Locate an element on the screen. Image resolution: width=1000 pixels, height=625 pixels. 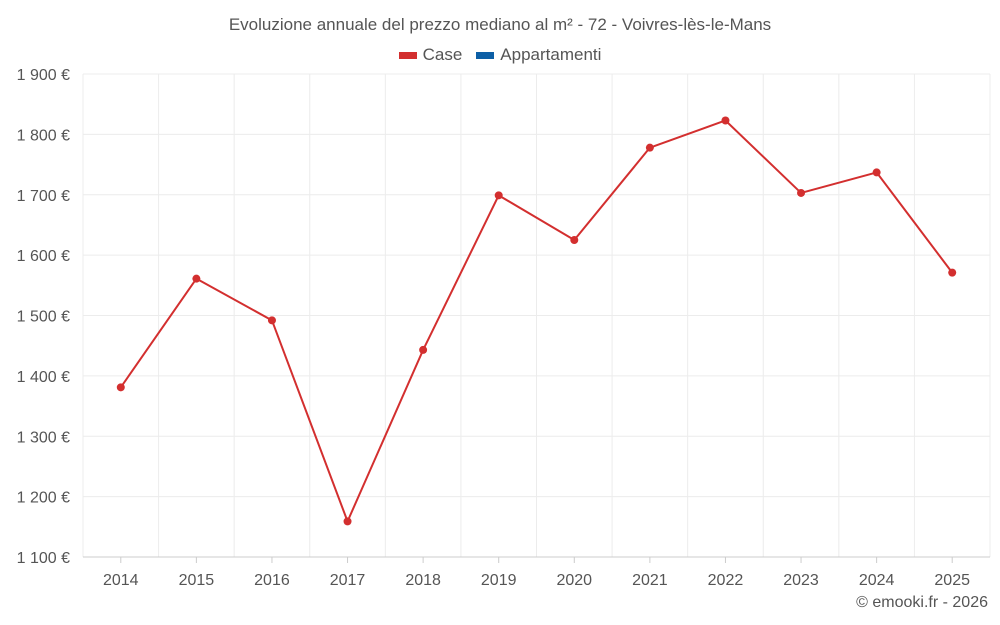
x-tick-label: 2022 is located at coordinates (726, 580).